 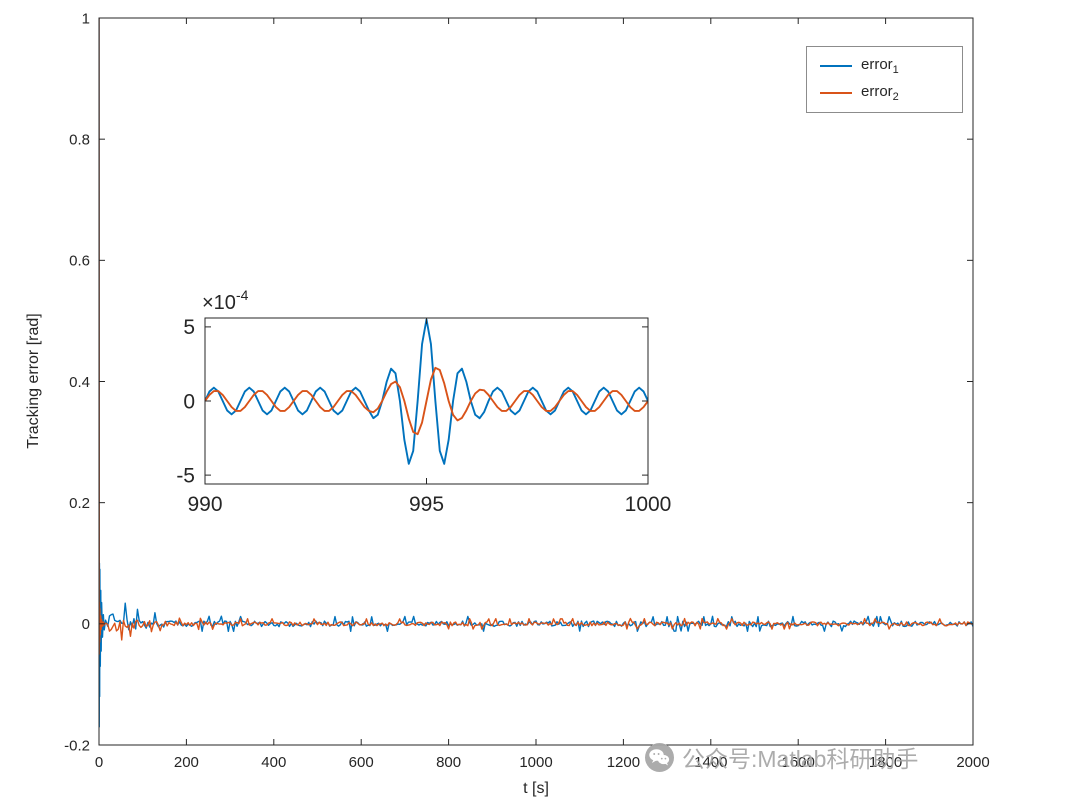 What do you see at coordinates (880, 93) in the screenshot?
I see `legend-label-error2: error2` at bounding box center [880, 93].